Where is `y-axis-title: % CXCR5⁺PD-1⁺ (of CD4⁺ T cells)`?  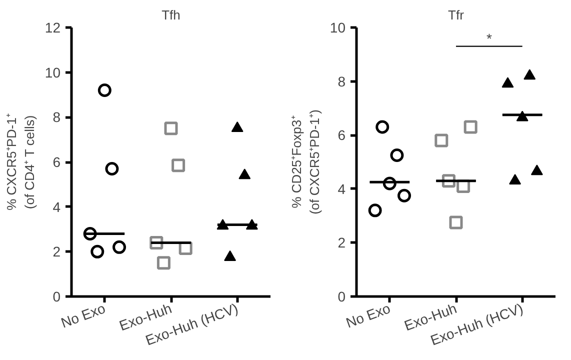
y-axis-title: % CXCR5⁺PD-1⁺ (of CD4⁺ T cells) is located at coordinates (20, 162).